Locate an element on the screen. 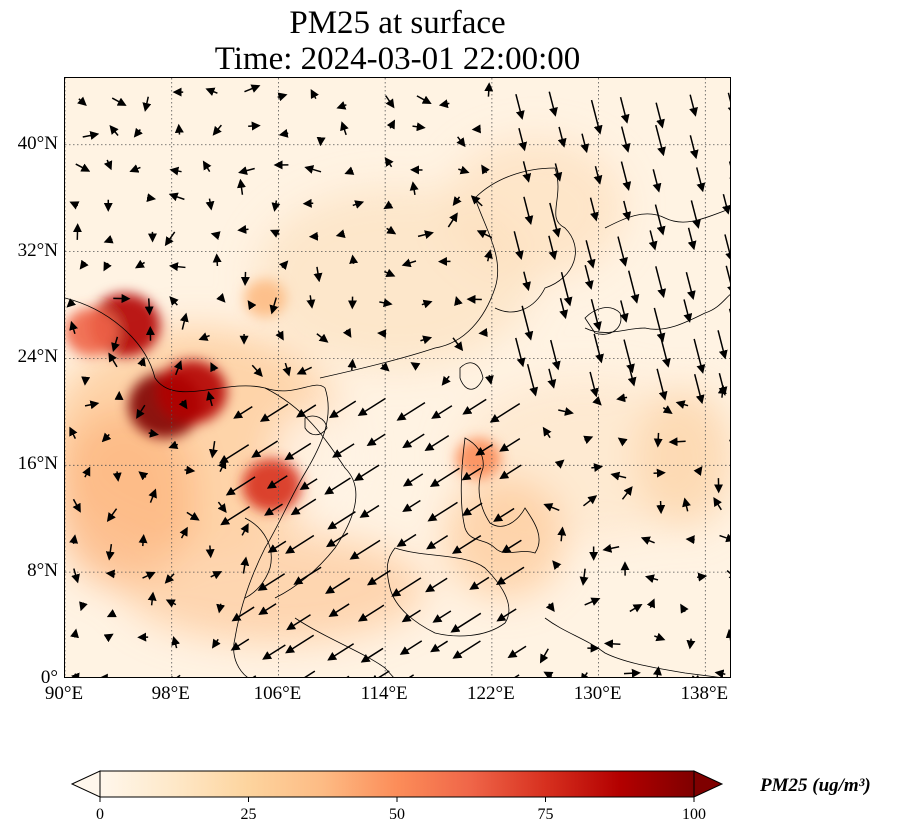 This screenshot has width=905, height=836. longitude-tick-label: 122°E is located at coordinates (491, 693).